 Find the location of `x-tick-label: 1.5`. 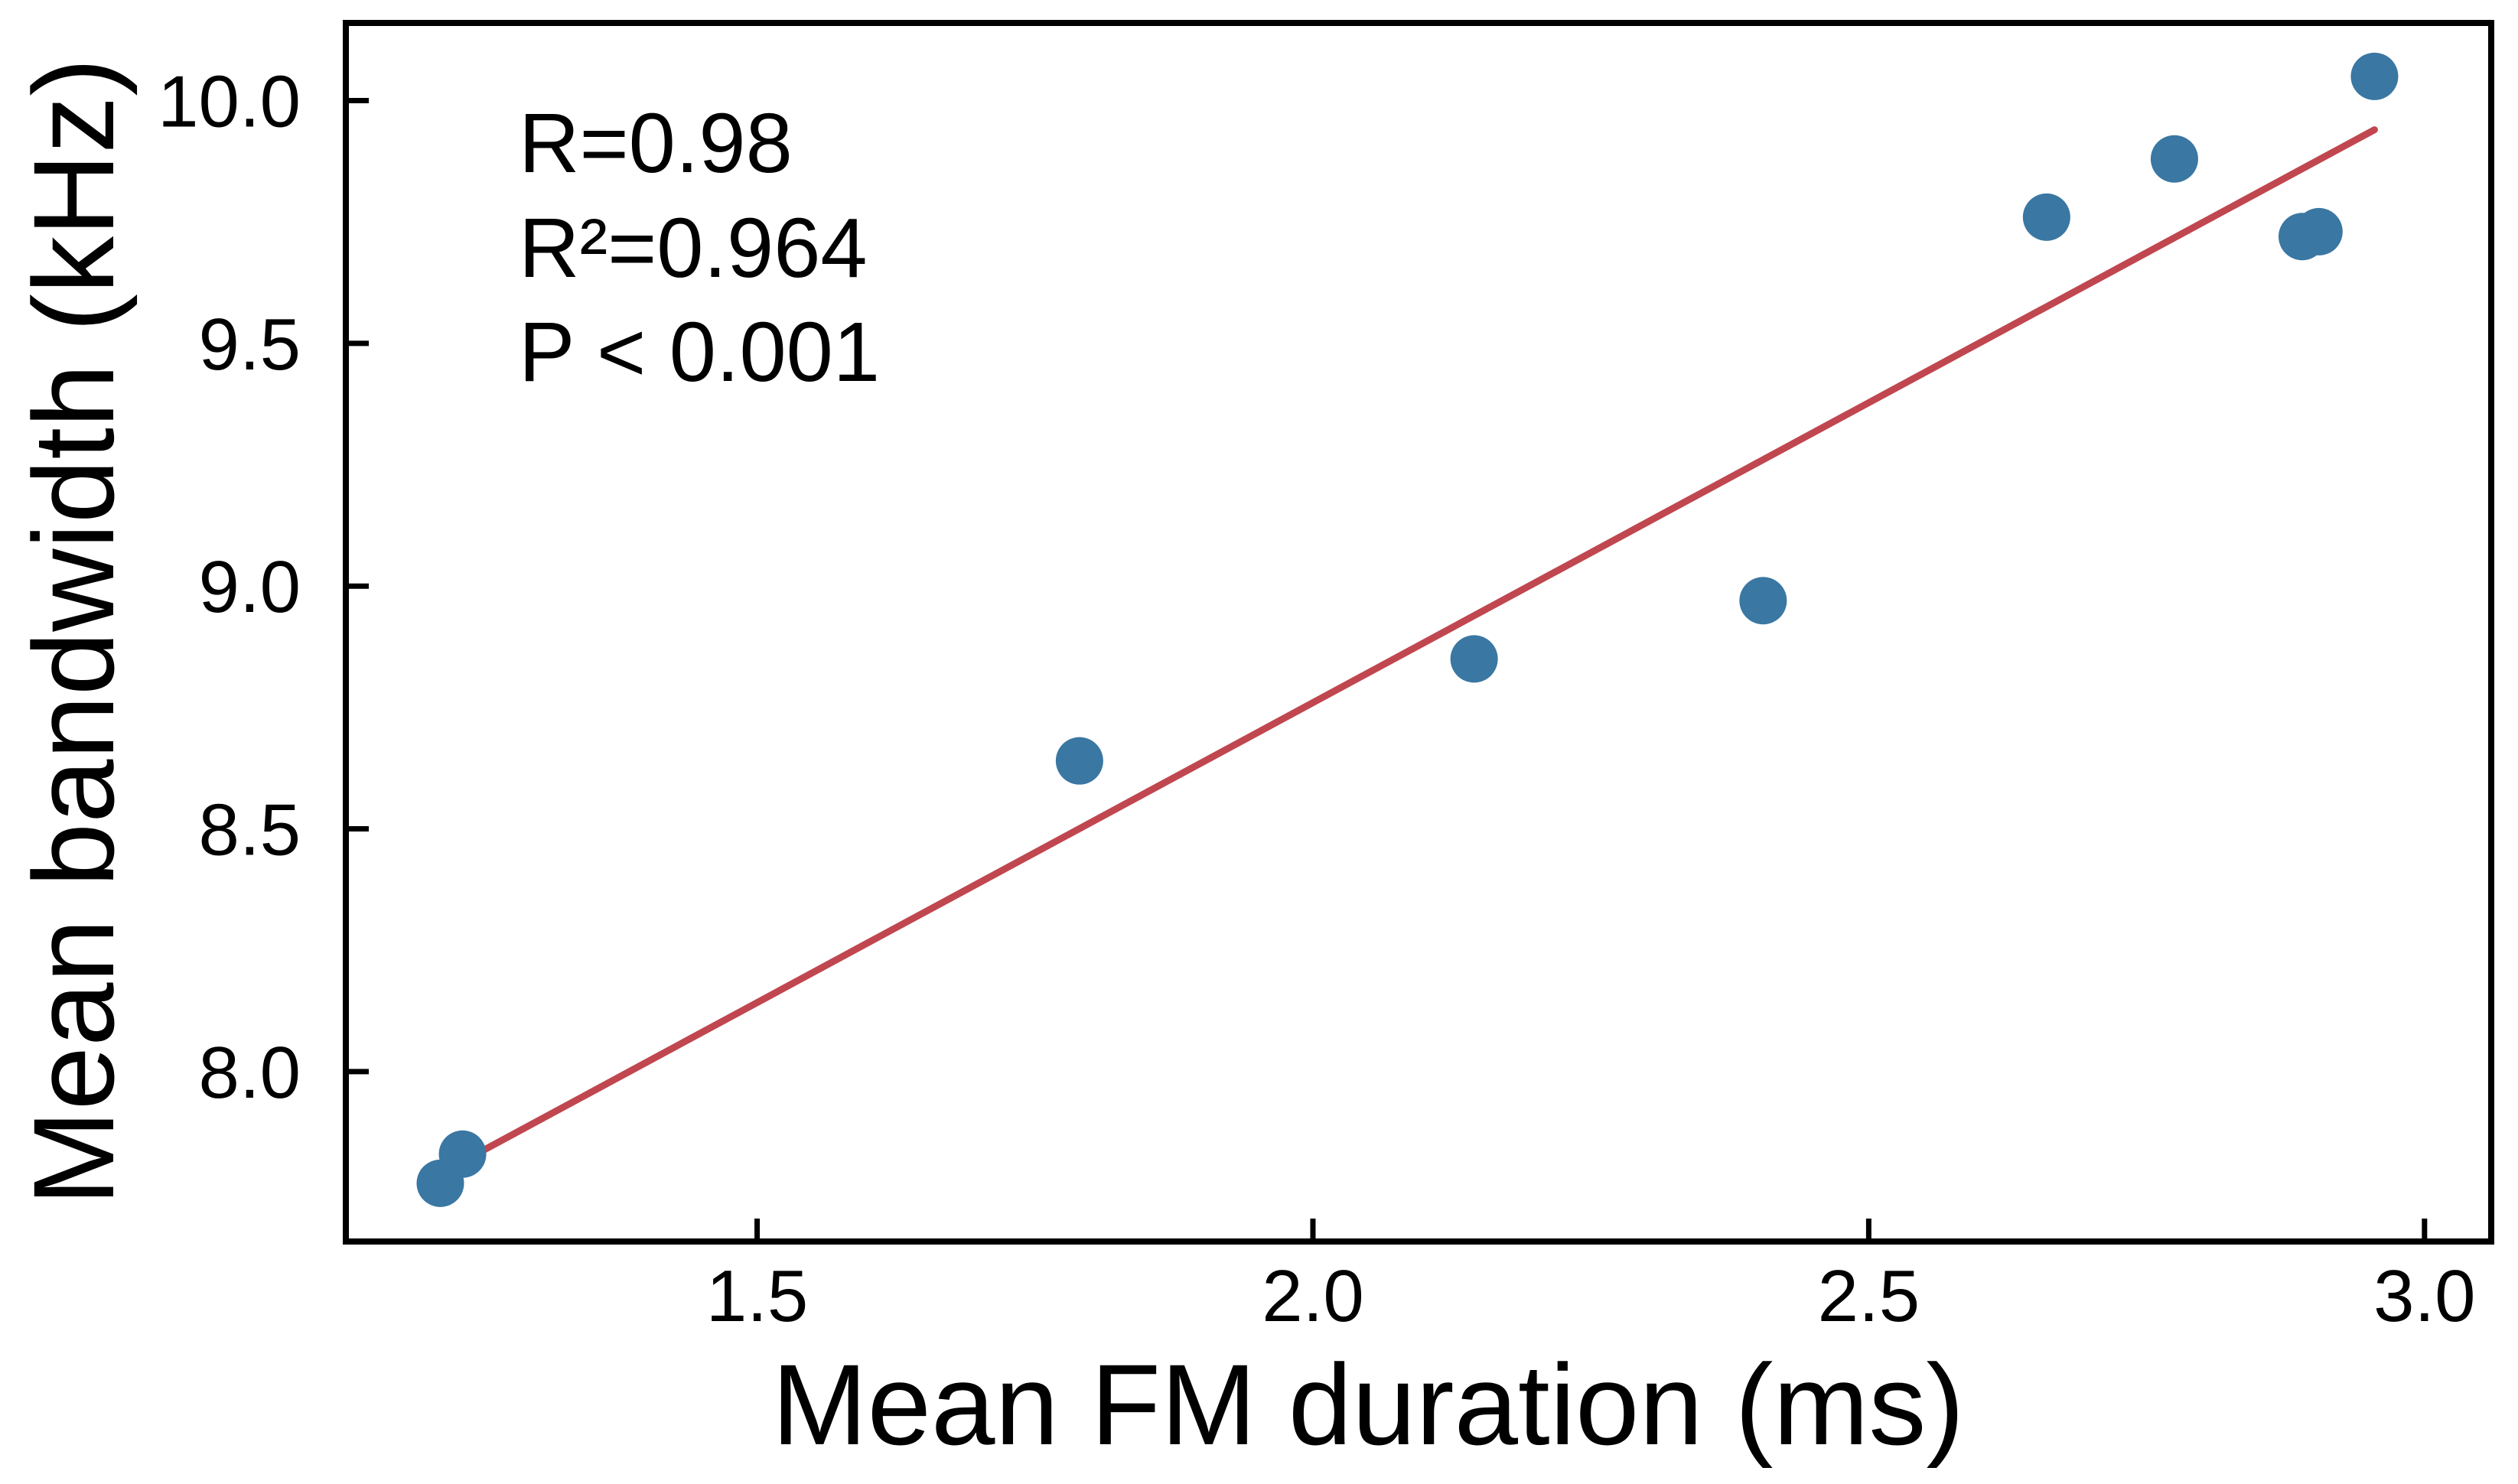

x-tick-label: 1.5 is located at coordinates (757, 1296).